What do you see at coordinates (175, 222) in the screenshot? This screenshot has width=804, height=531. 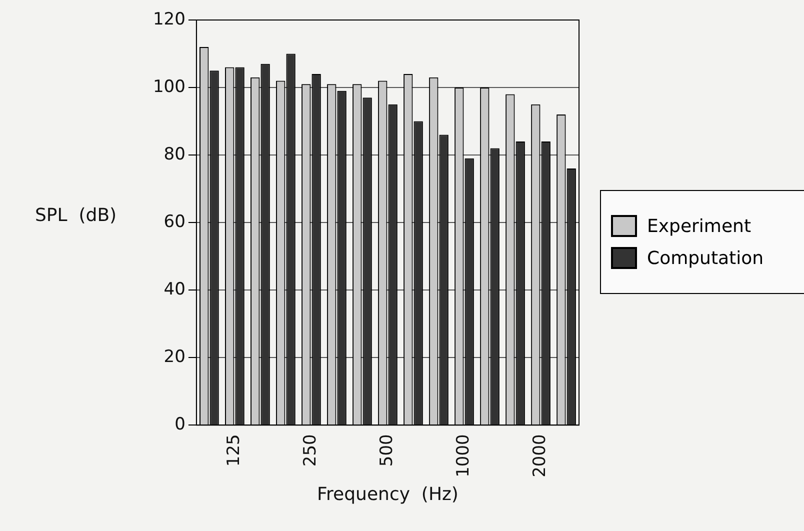 I see `y-tick-label: 60` at bounding box center [175, 222].